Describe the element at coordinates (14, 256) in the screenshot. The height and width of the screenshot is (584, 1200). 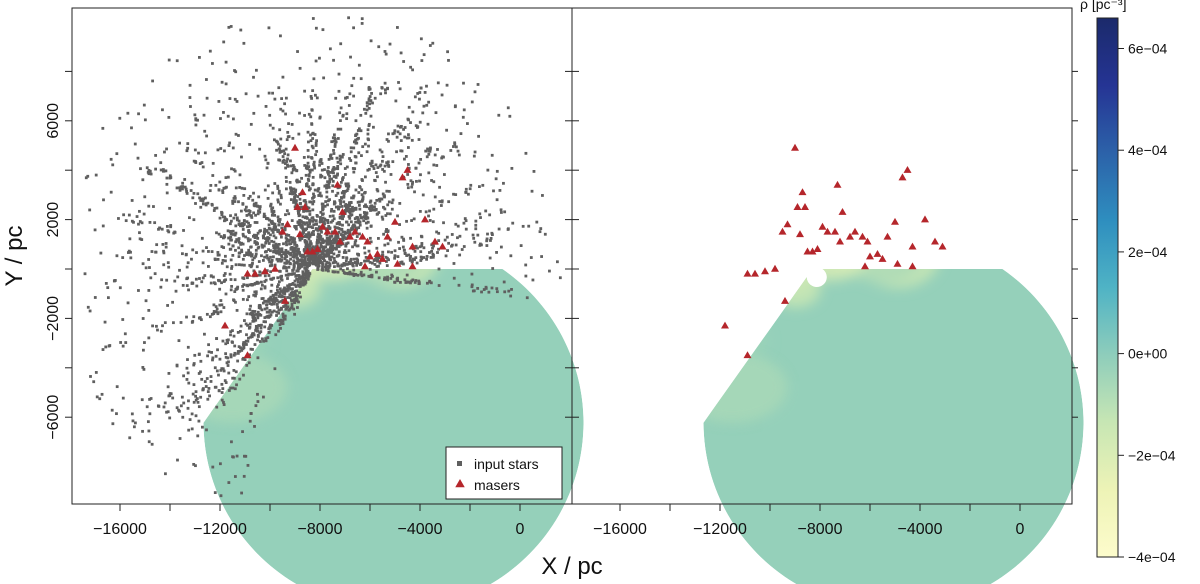
I see `y-axis-title: Y / pc` at that location.